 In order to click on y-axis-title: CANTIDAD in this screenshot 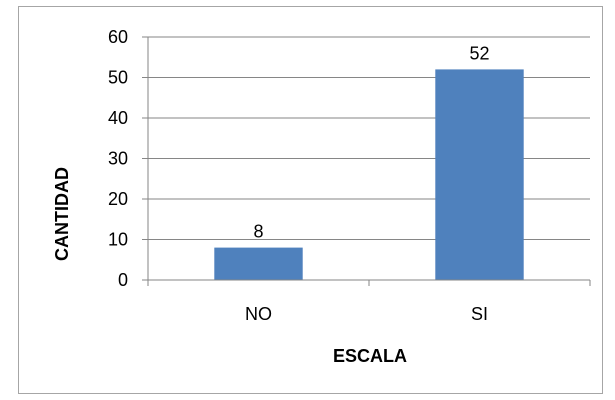, I will do `click(62, 214)`.